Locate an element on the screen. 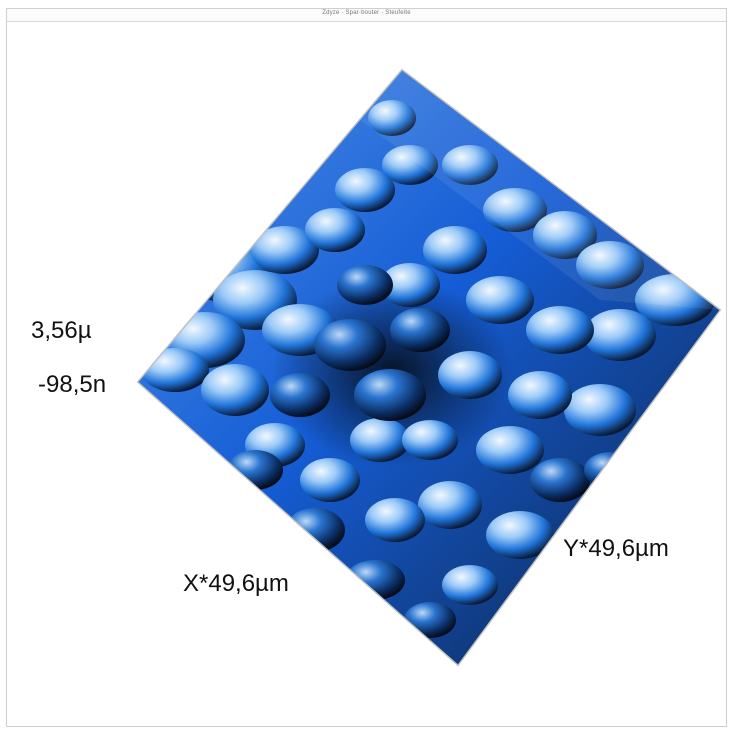 This screenshot has width=733, height=733. x-axis-label: X*49,6µm is located at coordinates (236, 583).